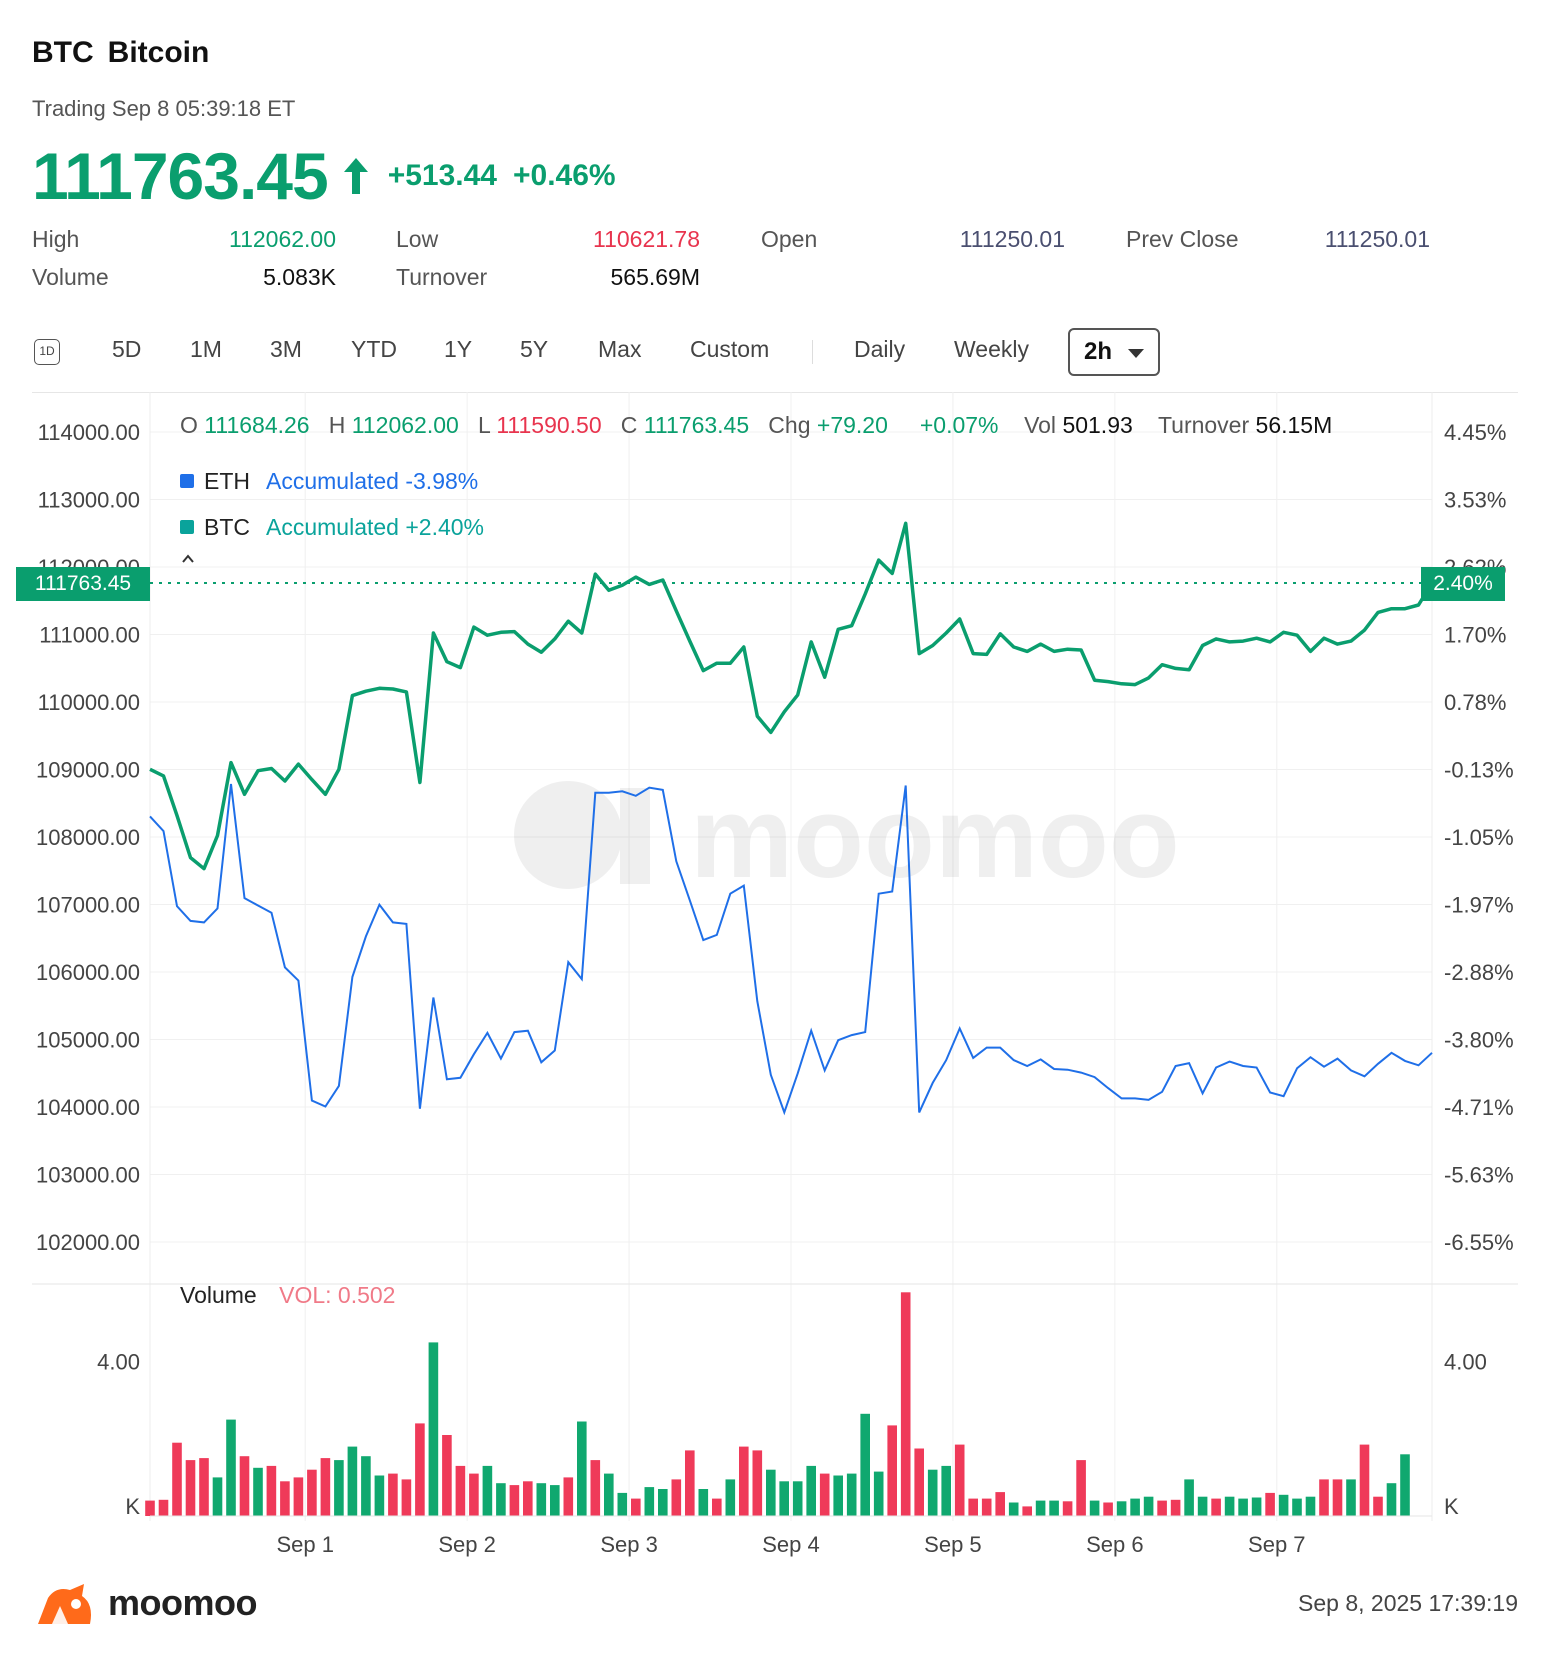  Describe the element at coordinates (282, 239) in the screenshot. I see `stat-high-value: 112062.00` at that location.